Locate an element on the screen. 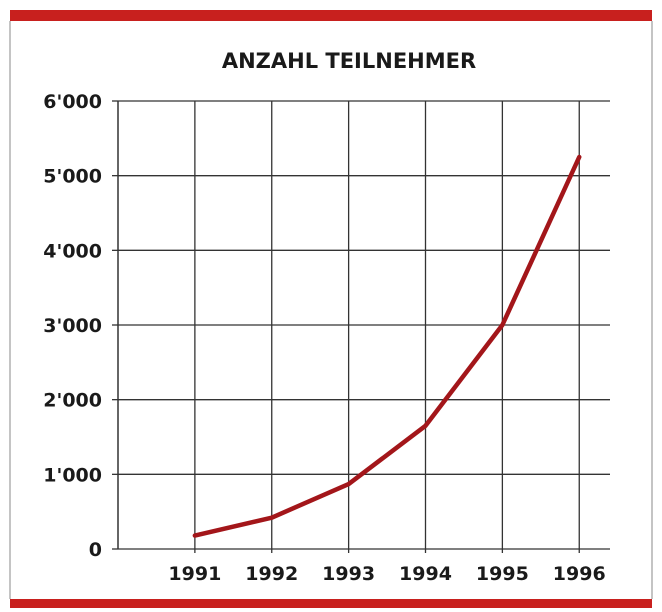 This screenshot has width=662, height=612. y-tick-label: 0 is located at coordinates (95, 550).